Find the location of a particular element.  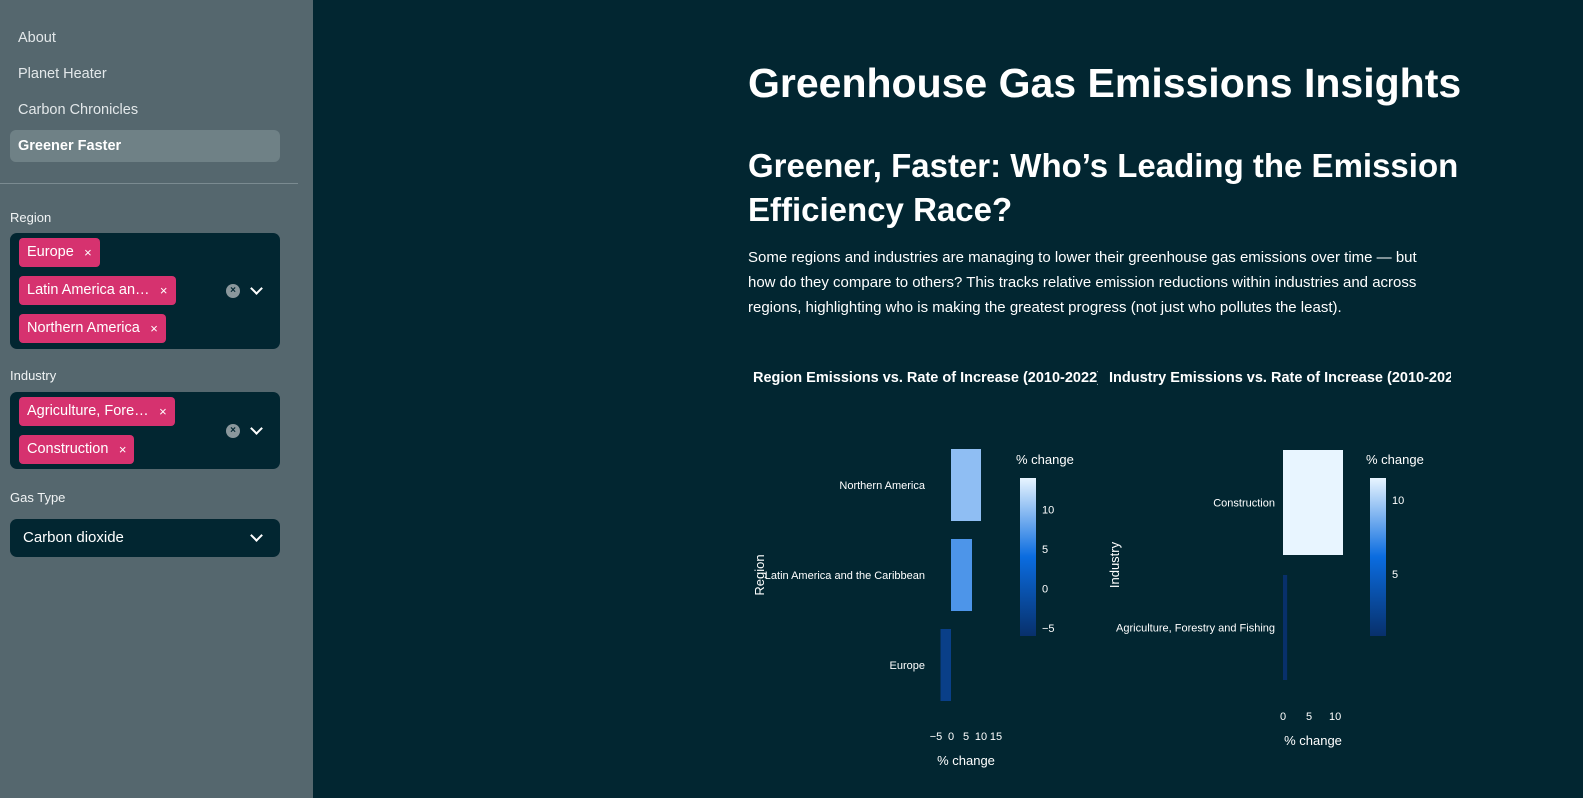

nav-item-greener-faster: Greener Faster is located at coordinates (145, 146).